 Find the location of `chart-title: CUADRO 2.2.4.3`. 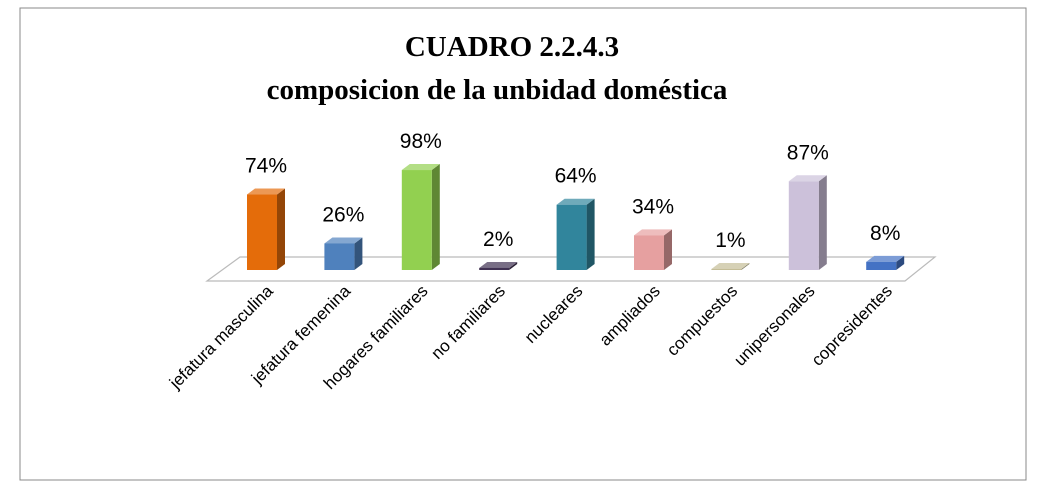

chart-title: CUADRO 2.2.4.3 is located at coordinates (512, 47).